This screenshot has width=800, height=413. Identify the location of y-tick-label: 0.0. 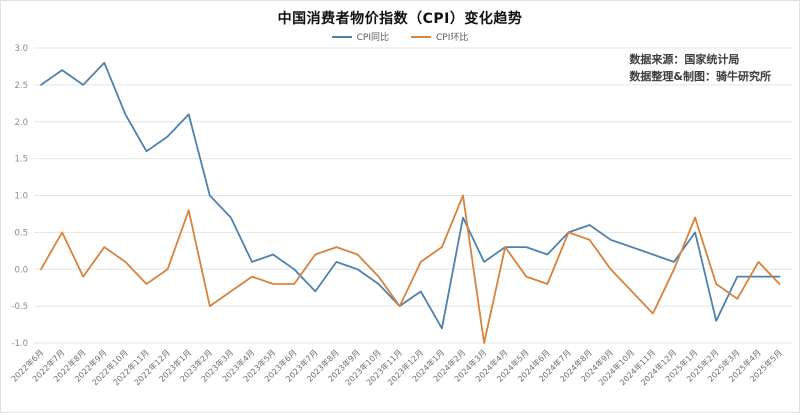
(21, 270).